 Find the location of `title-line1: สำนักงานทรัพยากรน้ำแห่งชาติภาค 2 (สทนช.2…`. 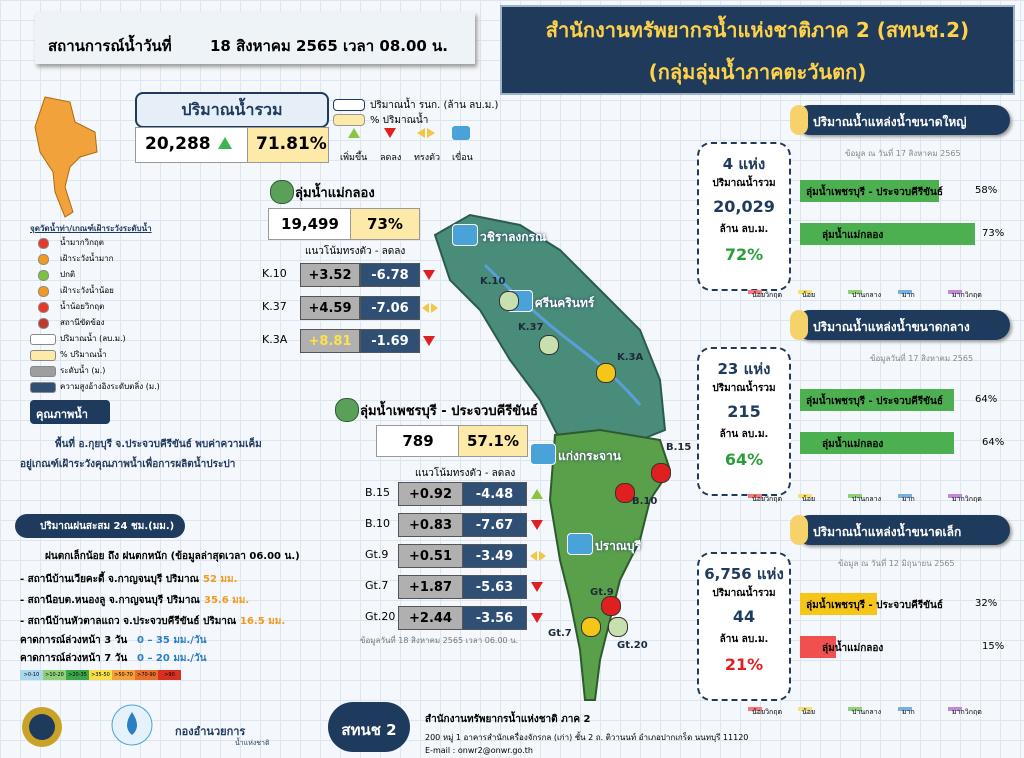

title-line1: สำนักงานทรัพยากรน้ำแห่งชาติภาค 2 (สทนช.2… is located at coordinates (757, 30).